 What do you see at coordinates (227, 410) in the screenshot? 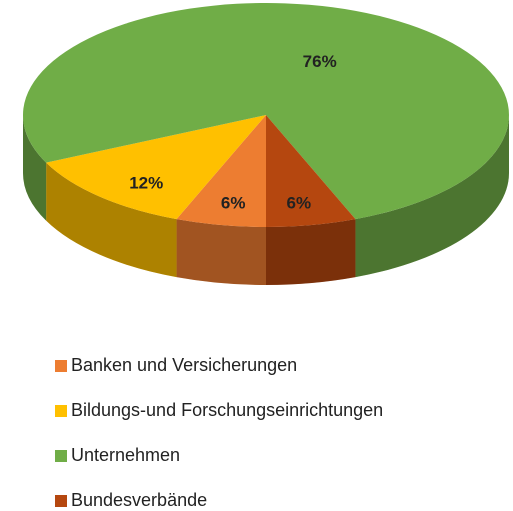
I see `legend-label: Bildungs-und Forschungseinrichtungen` at bounding box center [227, 410].